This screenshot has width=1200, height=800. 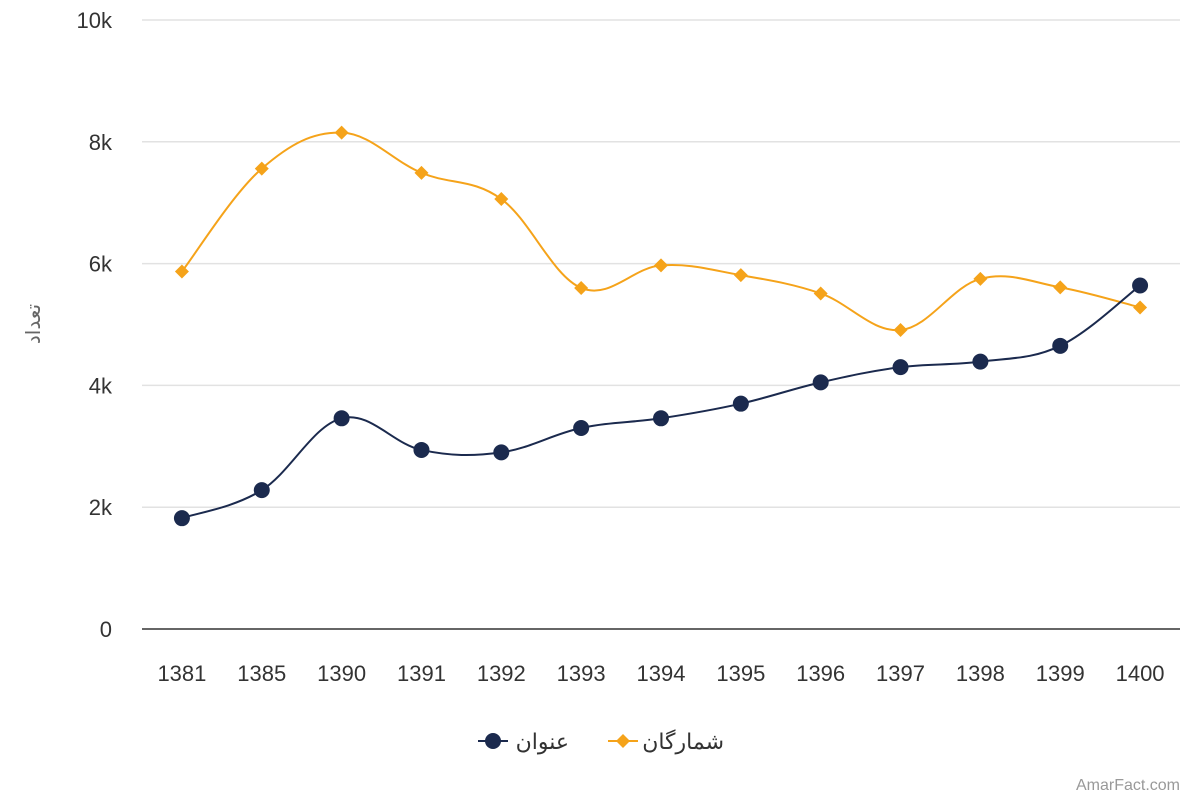 I want to click on y-tick-label: 6k, so click(x=101, y=264).